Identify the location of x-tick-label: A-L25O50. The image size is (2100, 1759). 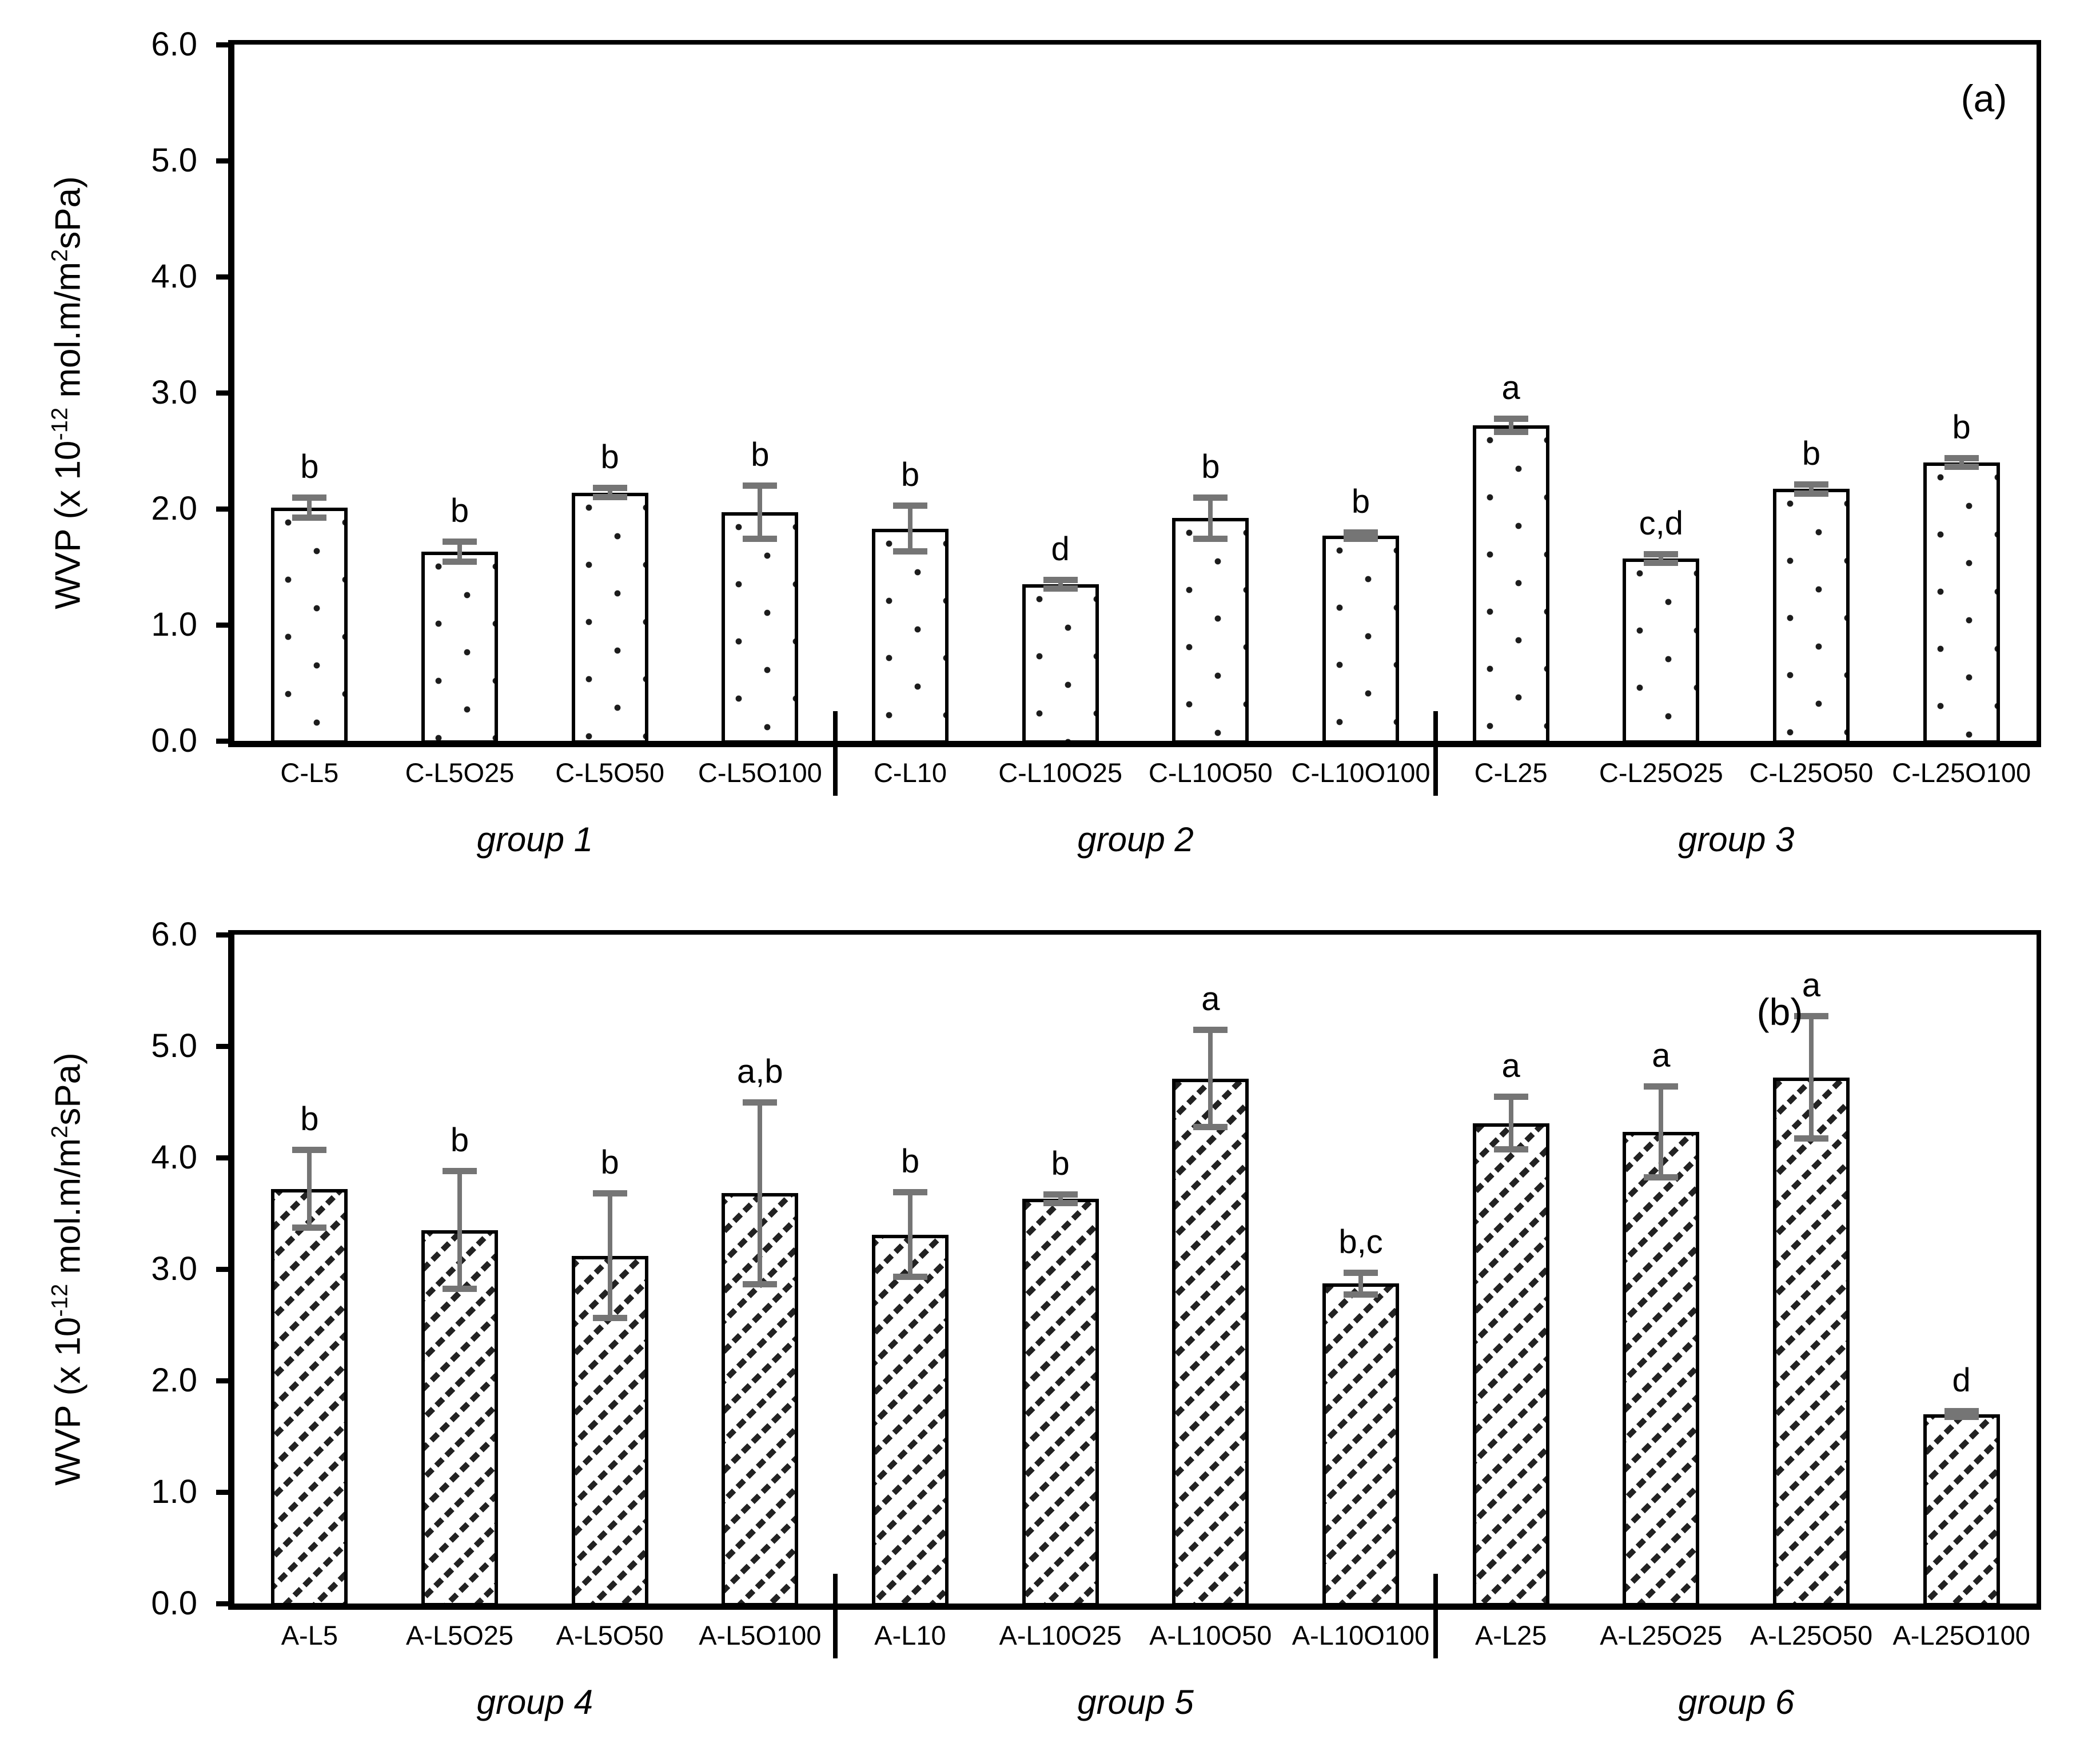
(1811, 1635).